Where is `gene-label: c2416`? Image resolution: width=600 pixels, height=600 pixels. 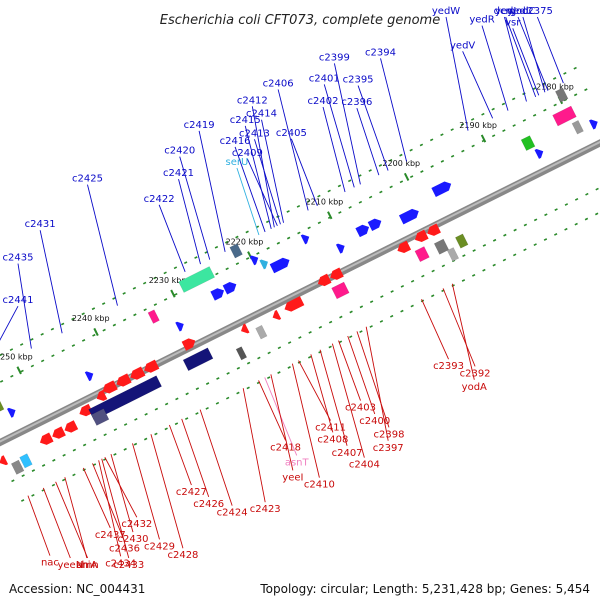
gene-label: c2416 is located at coordinates (235, 141).